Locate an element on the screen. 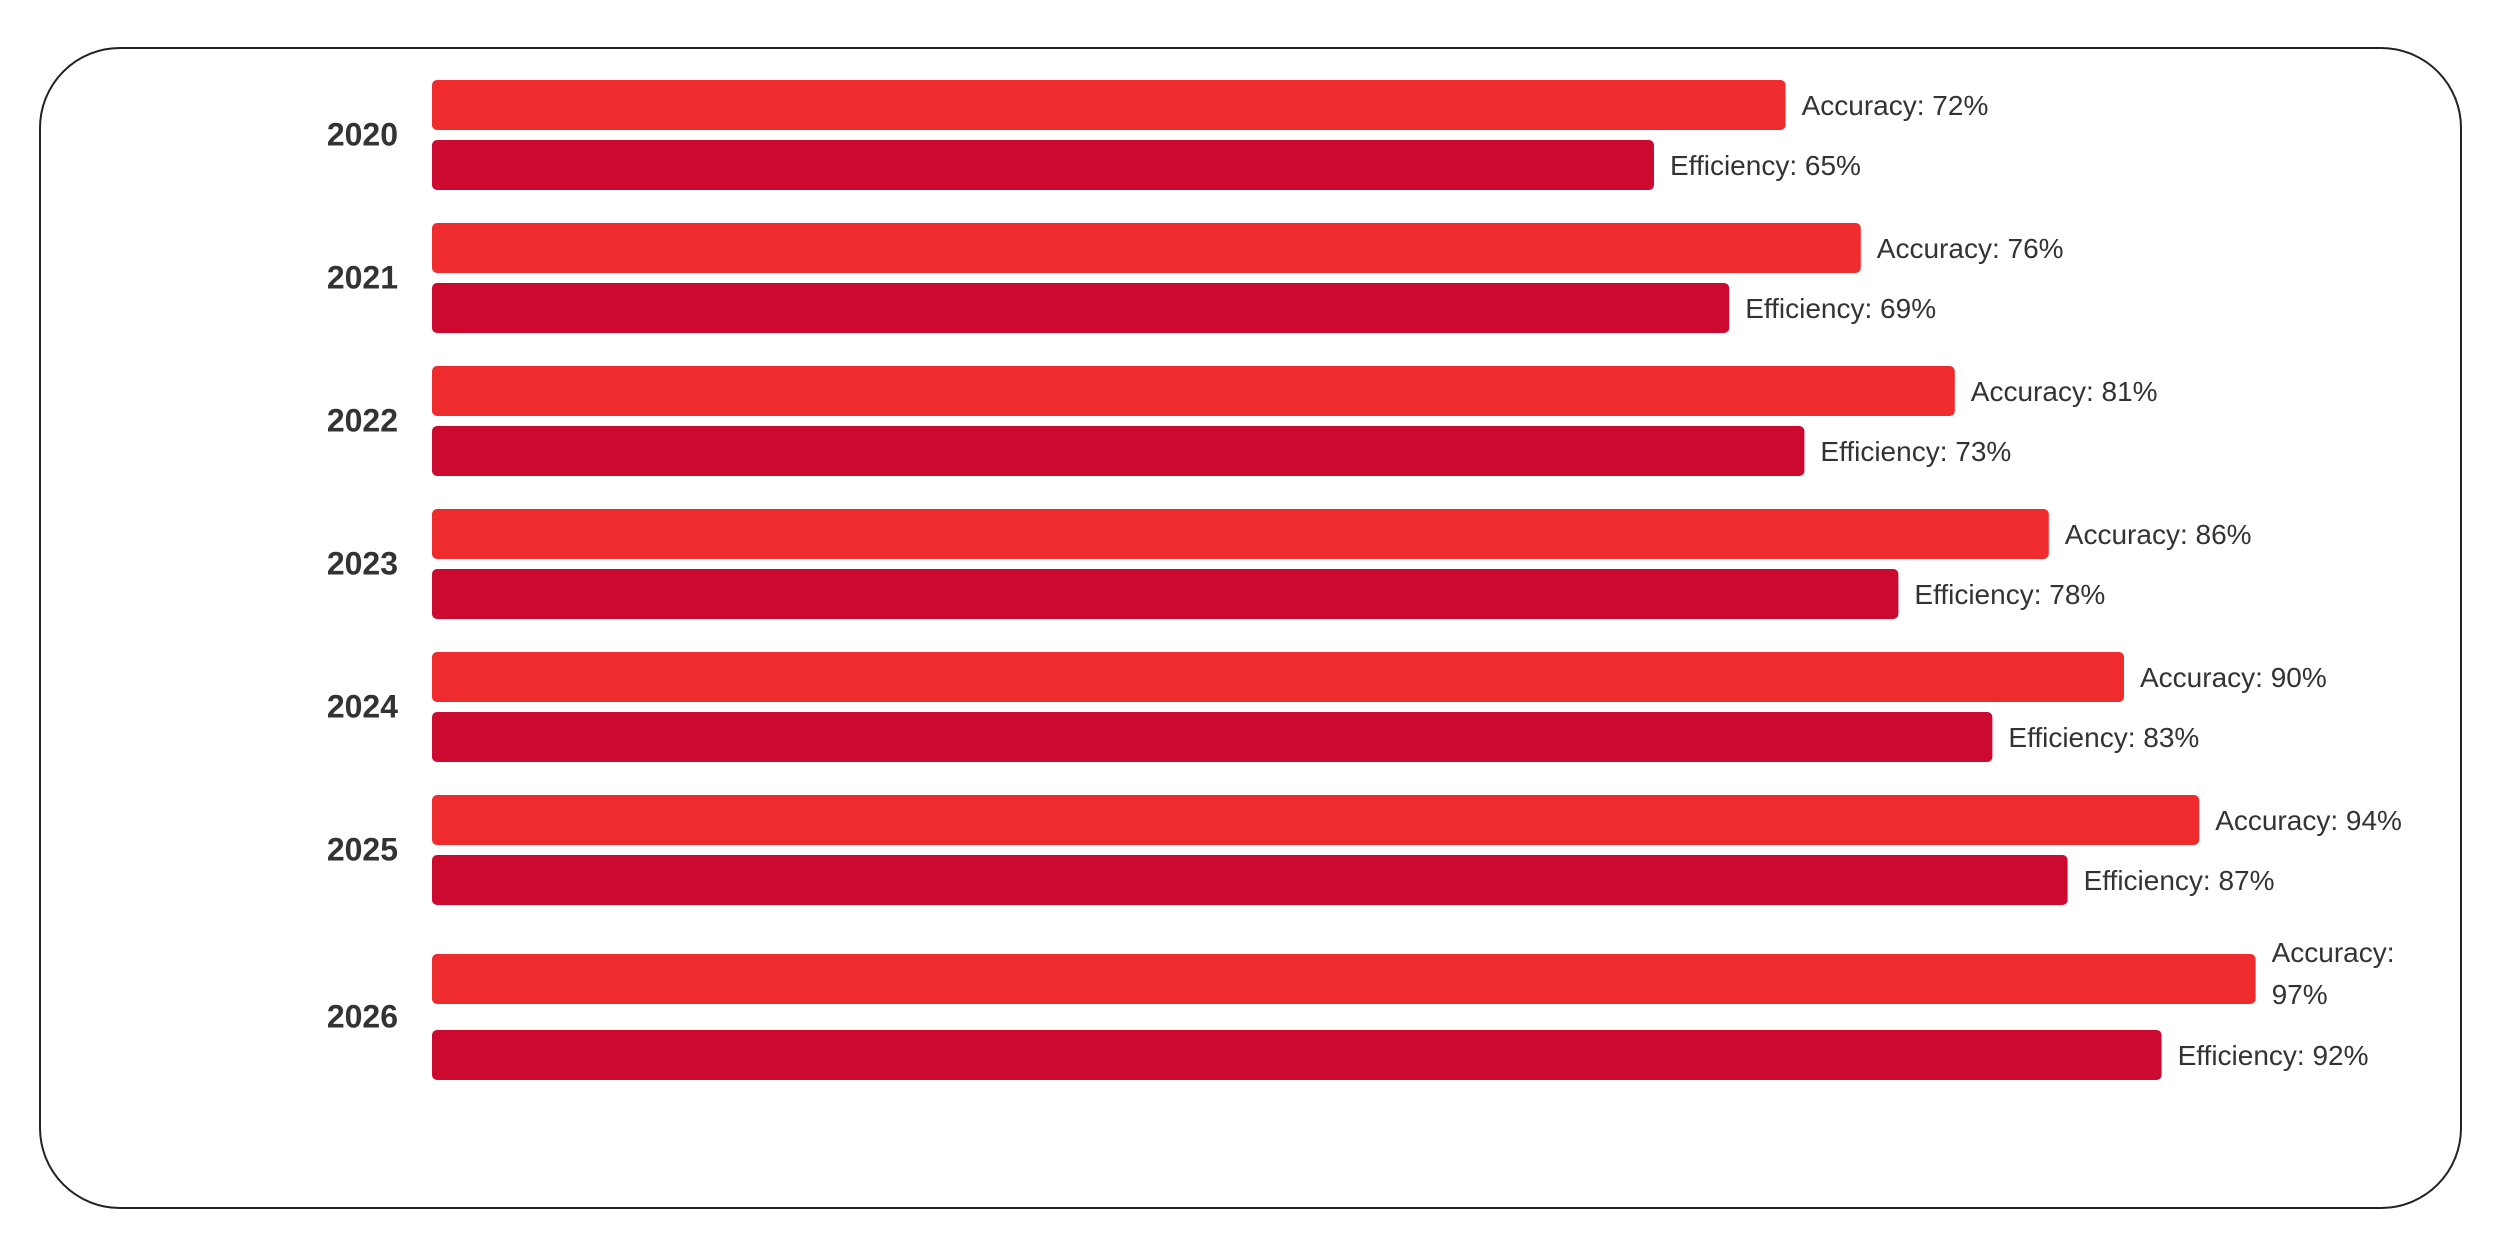  category-label: 2024 is located at coordinates (362, 706).